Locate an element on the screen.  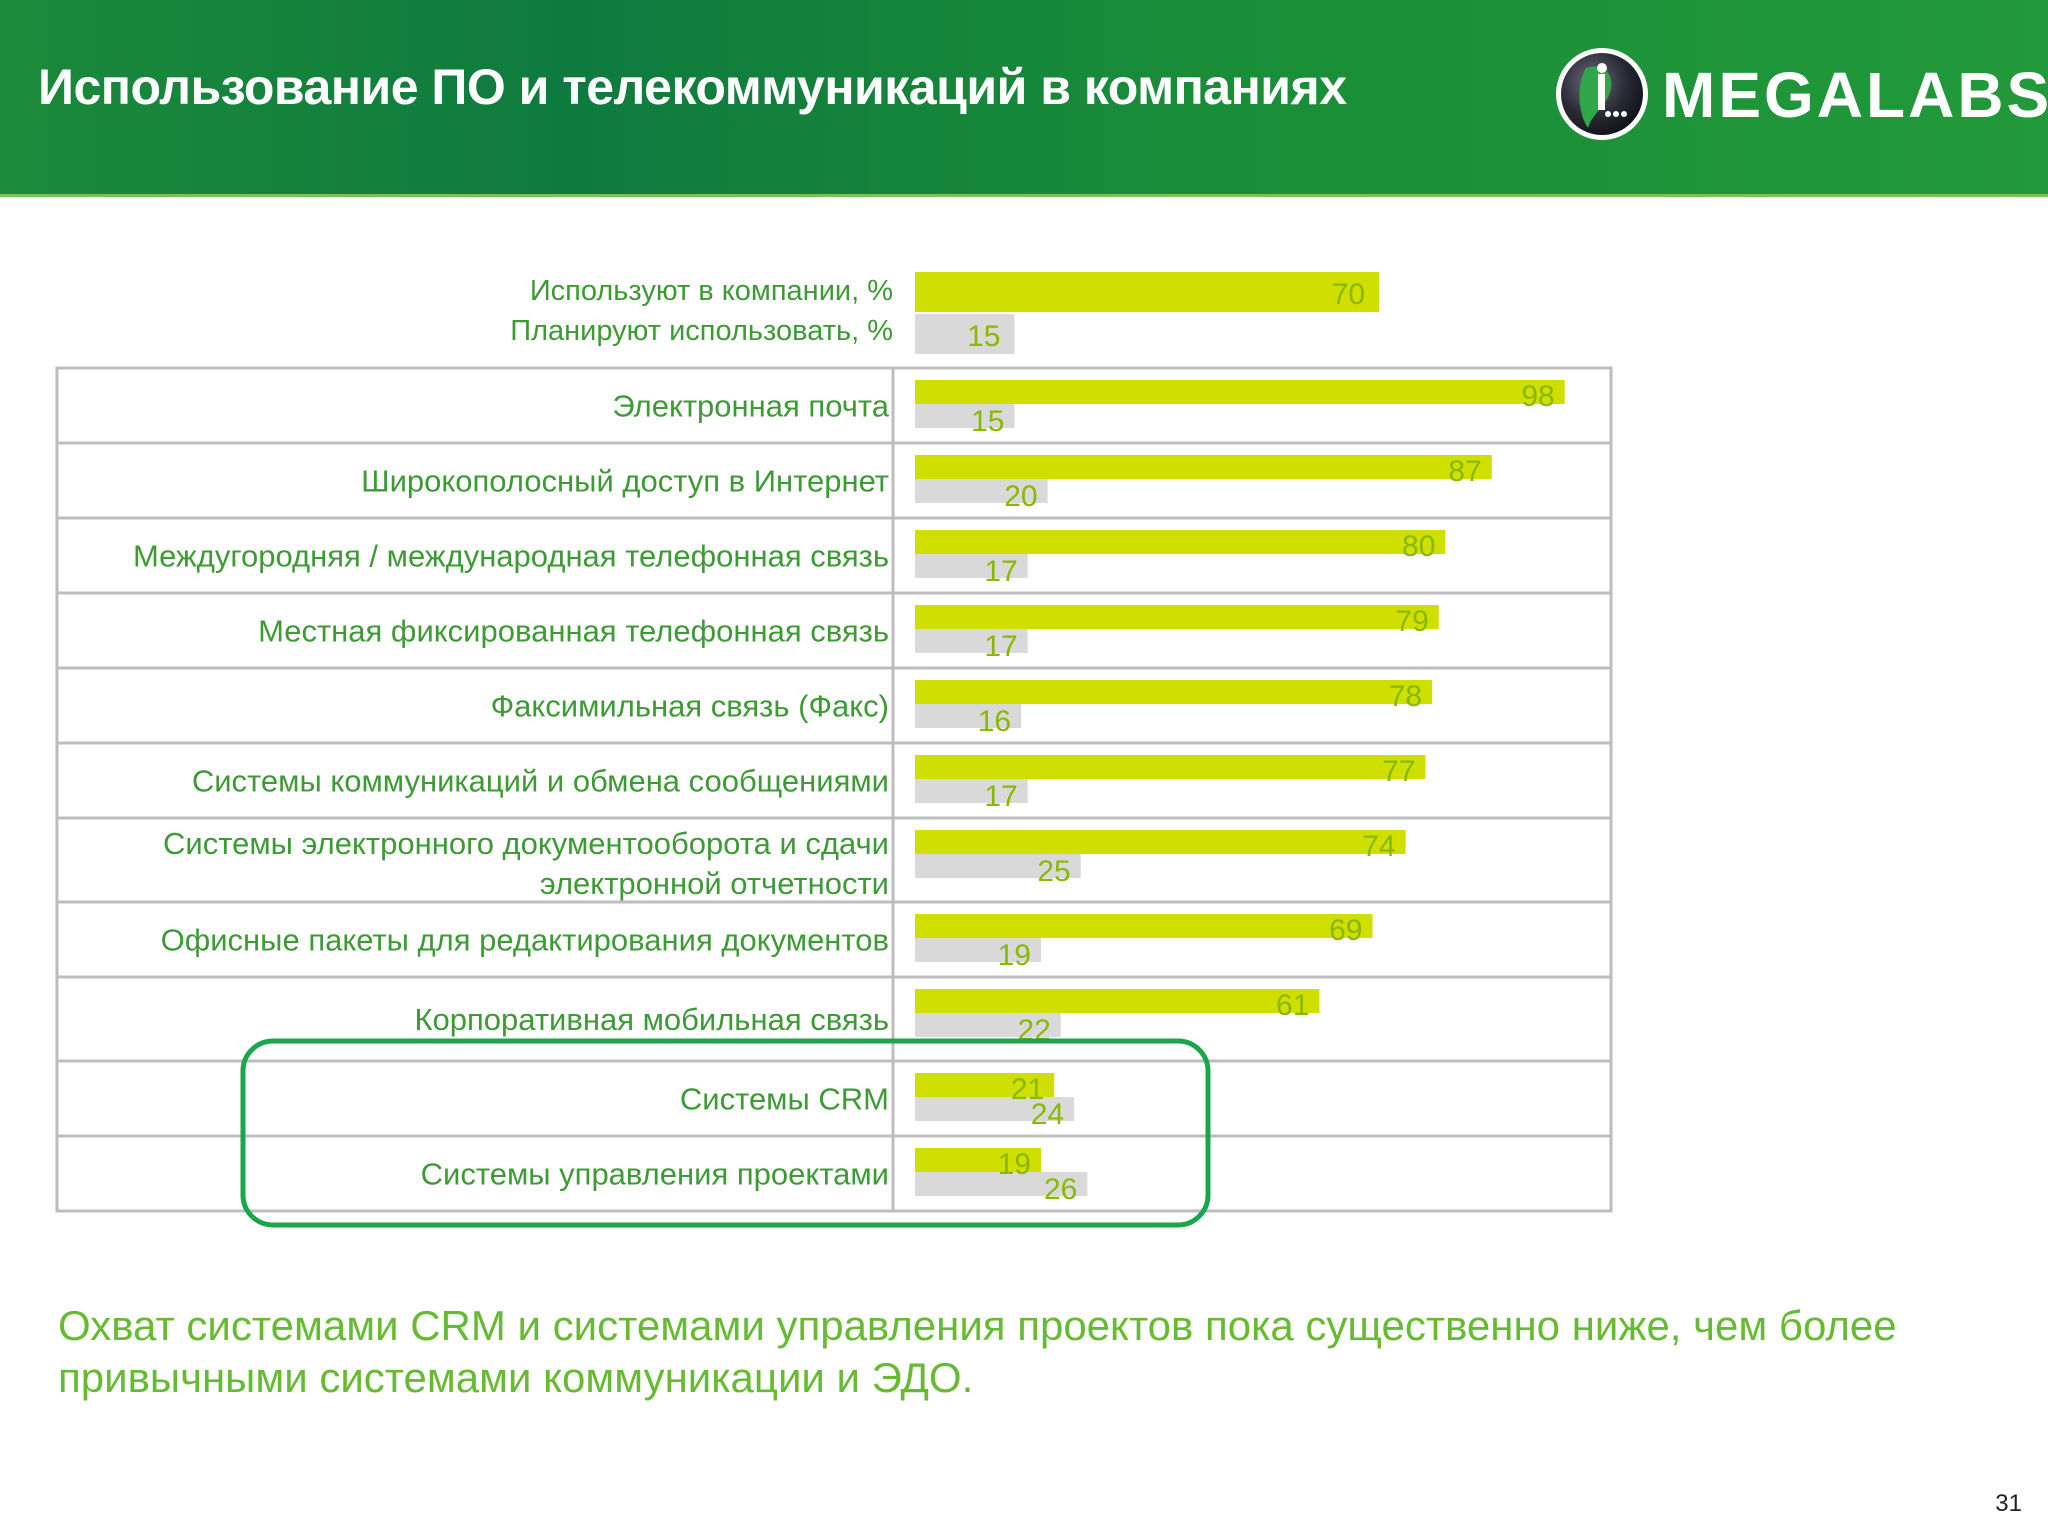
bar-use-value: 61 is located at coordinates (1292, 1005).